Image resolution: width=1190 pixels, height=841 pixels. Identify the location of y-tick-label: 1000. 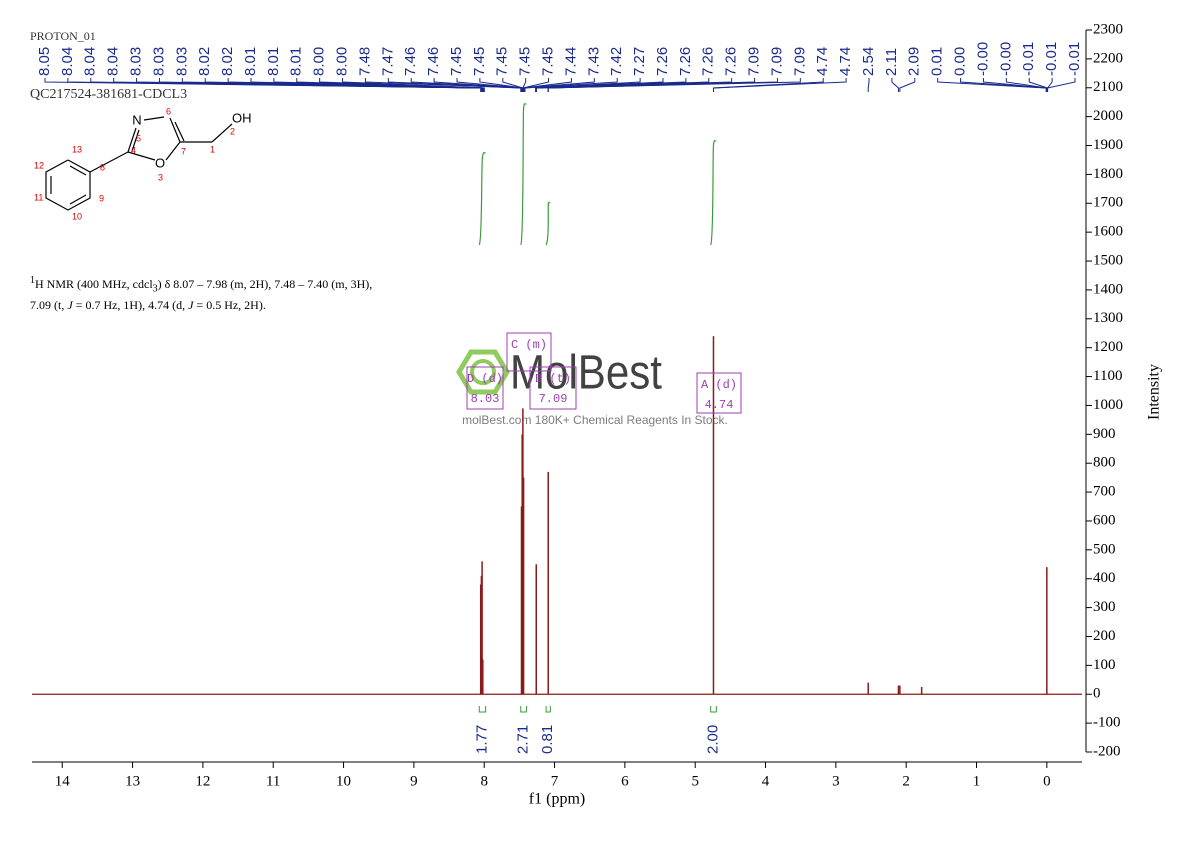
(1108, 405).